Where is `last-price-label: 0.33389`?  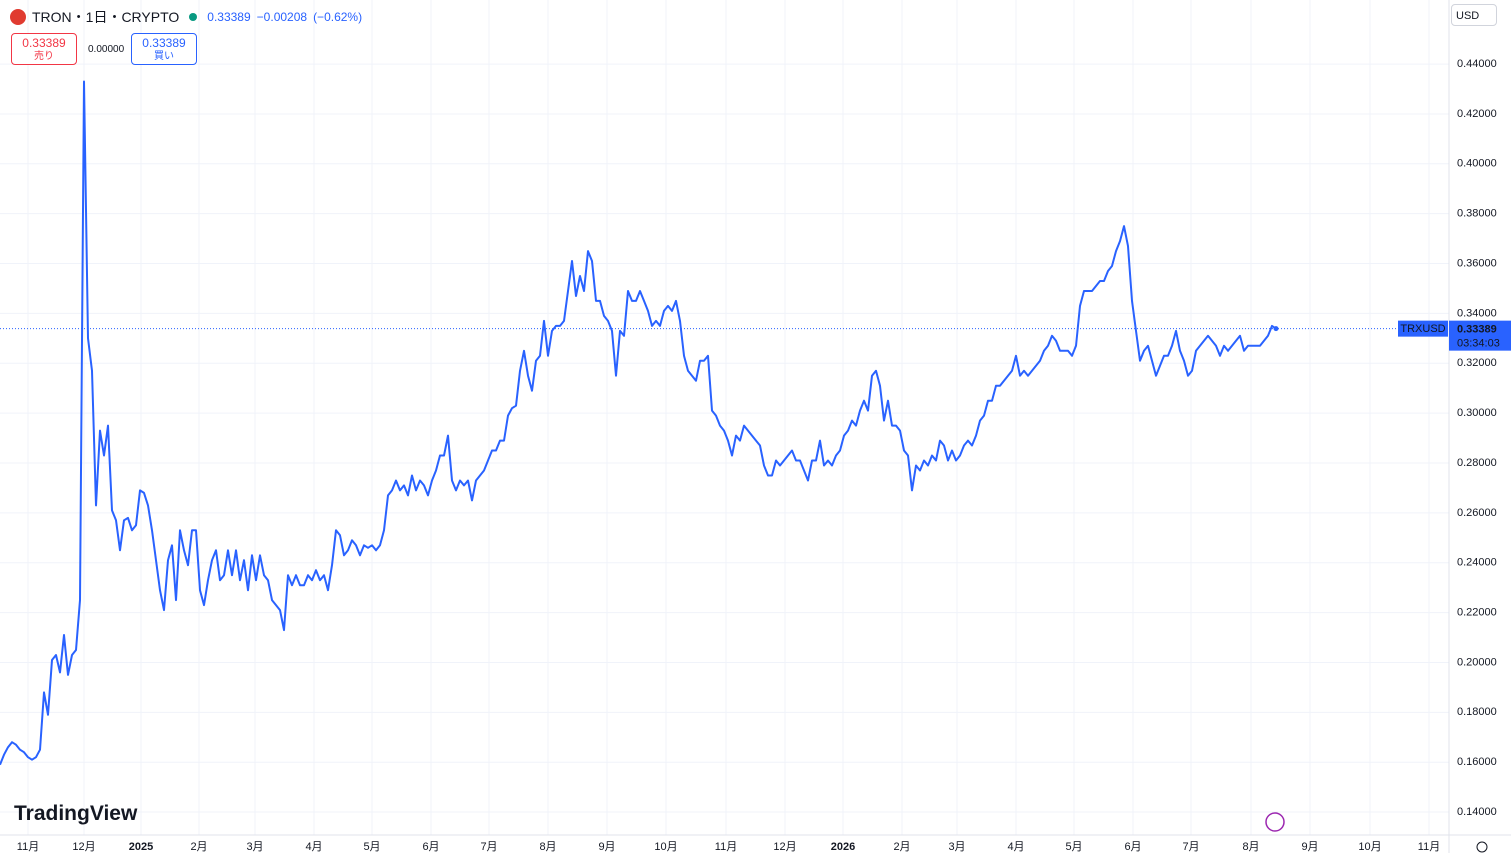 last-price-label: 0.33389 is located at coordinates (1477, 330).